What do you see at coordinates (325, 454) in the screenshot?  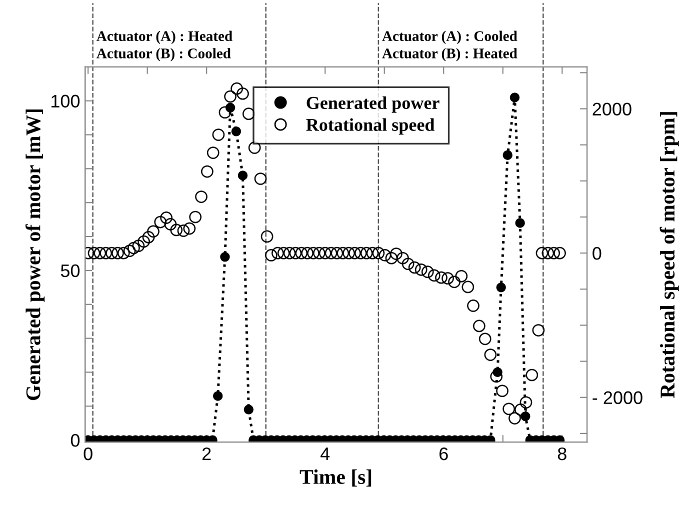 I see `x-tick-label: 4` at bounding box center [325, 454].